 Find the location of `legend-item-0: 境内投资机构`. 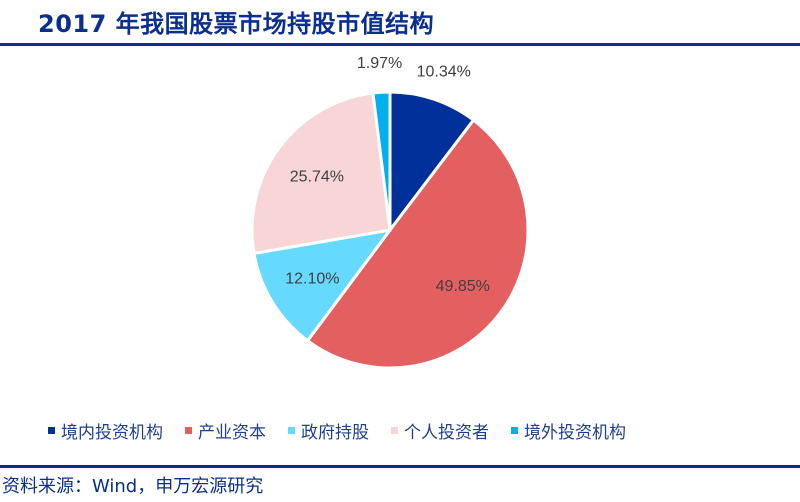

legend-item-0: 境内投资机构 is located at coordinates (105, 430).